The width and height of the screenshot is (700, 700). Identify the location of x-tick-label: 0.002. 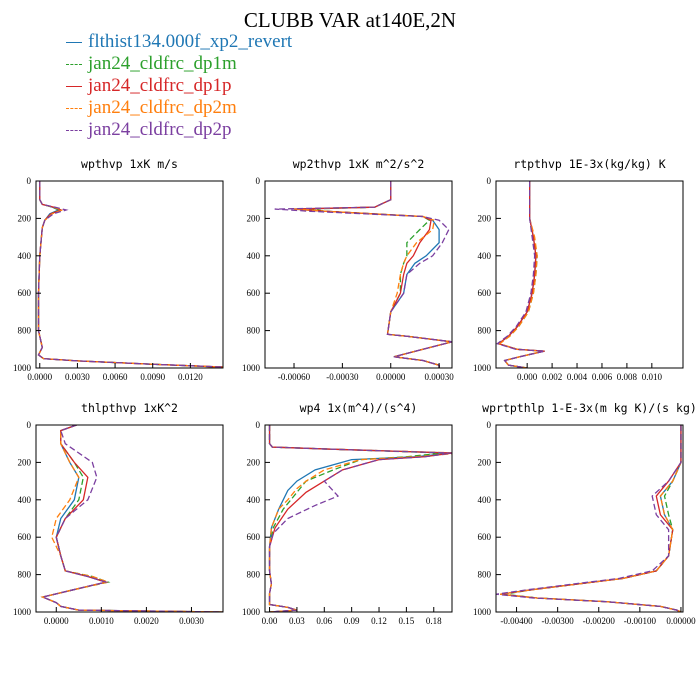
(552, 377).